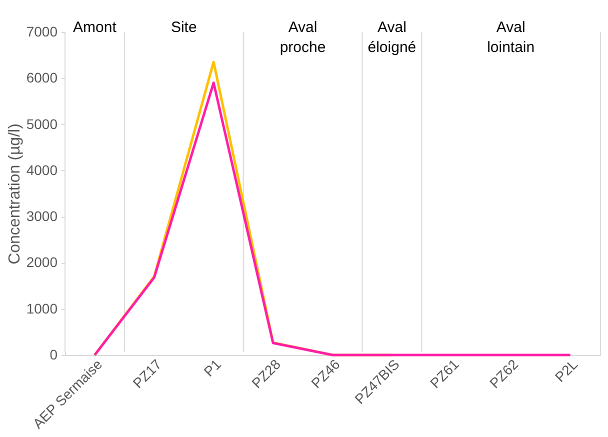  What do you see at coordinates (42, 308) in the screenshot?
I see `y-tick-label: 1000` at bounding box center [42, 308].